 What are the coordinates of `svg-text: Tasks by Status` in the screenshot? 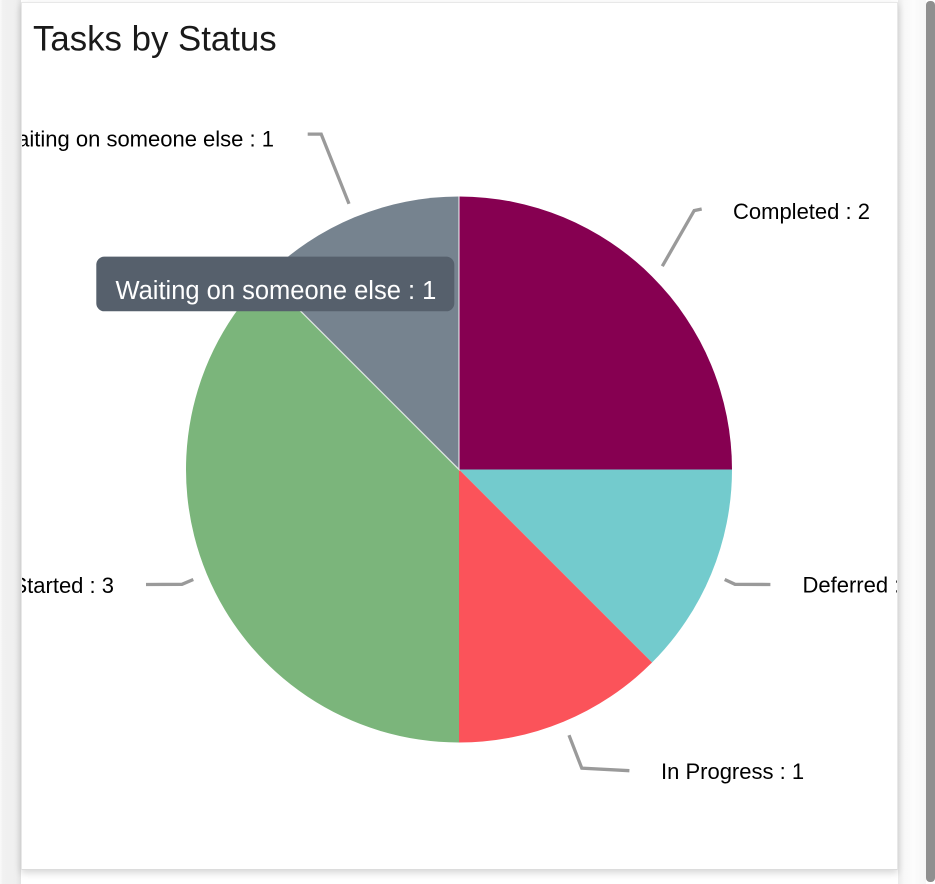 It's located at (155, 39).